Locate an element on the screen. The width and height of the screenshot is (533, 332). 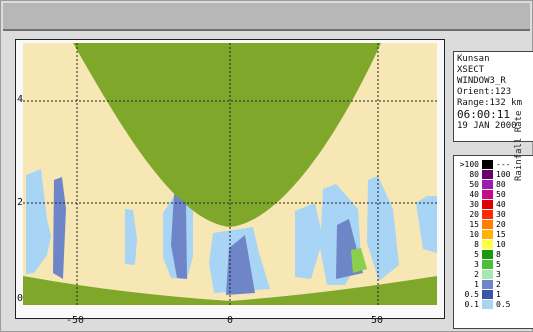
rain-cell-left-mid is located at coordinates (131, 237).